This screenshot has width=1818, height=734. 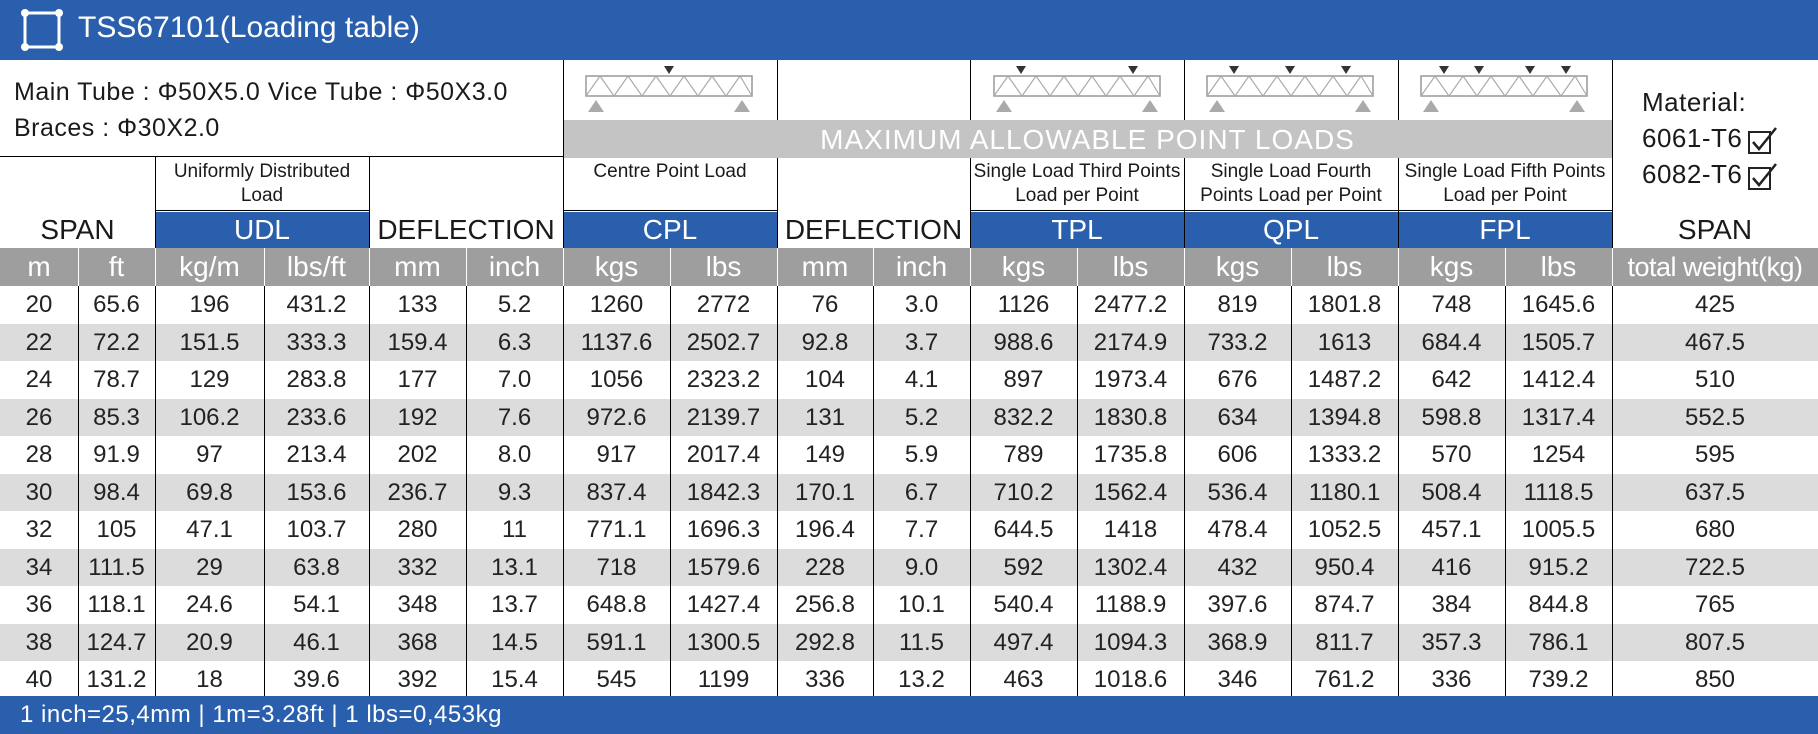 What do you see at coordinates (39, 417) in the screenshot?
I see `table-cell: 26` at bounding box center [39, 417].